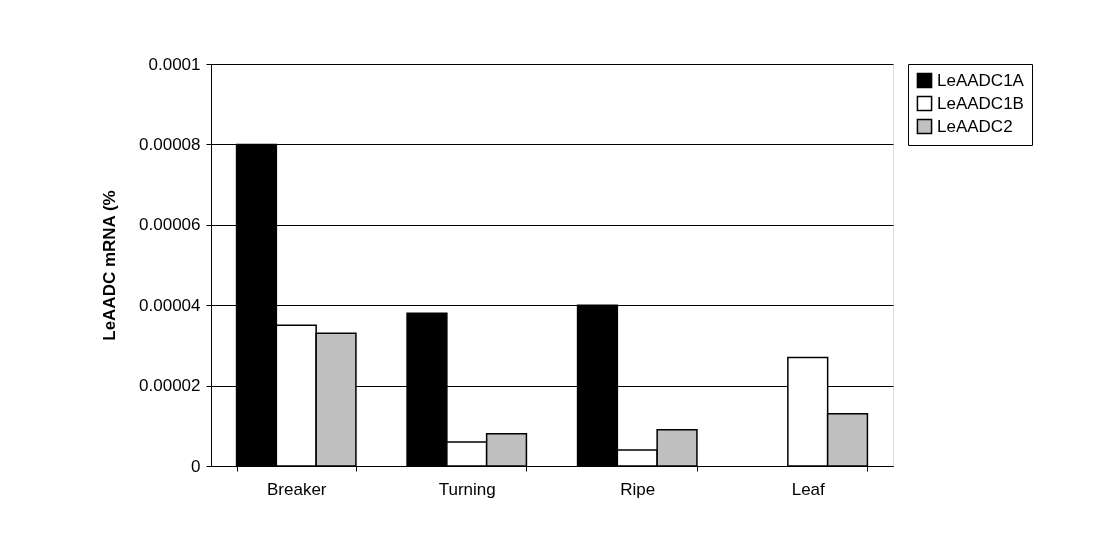 The height and width of the screenshot is (548, 1107). I want to click on legend-label: LeAADC1B, so click(980, 103).